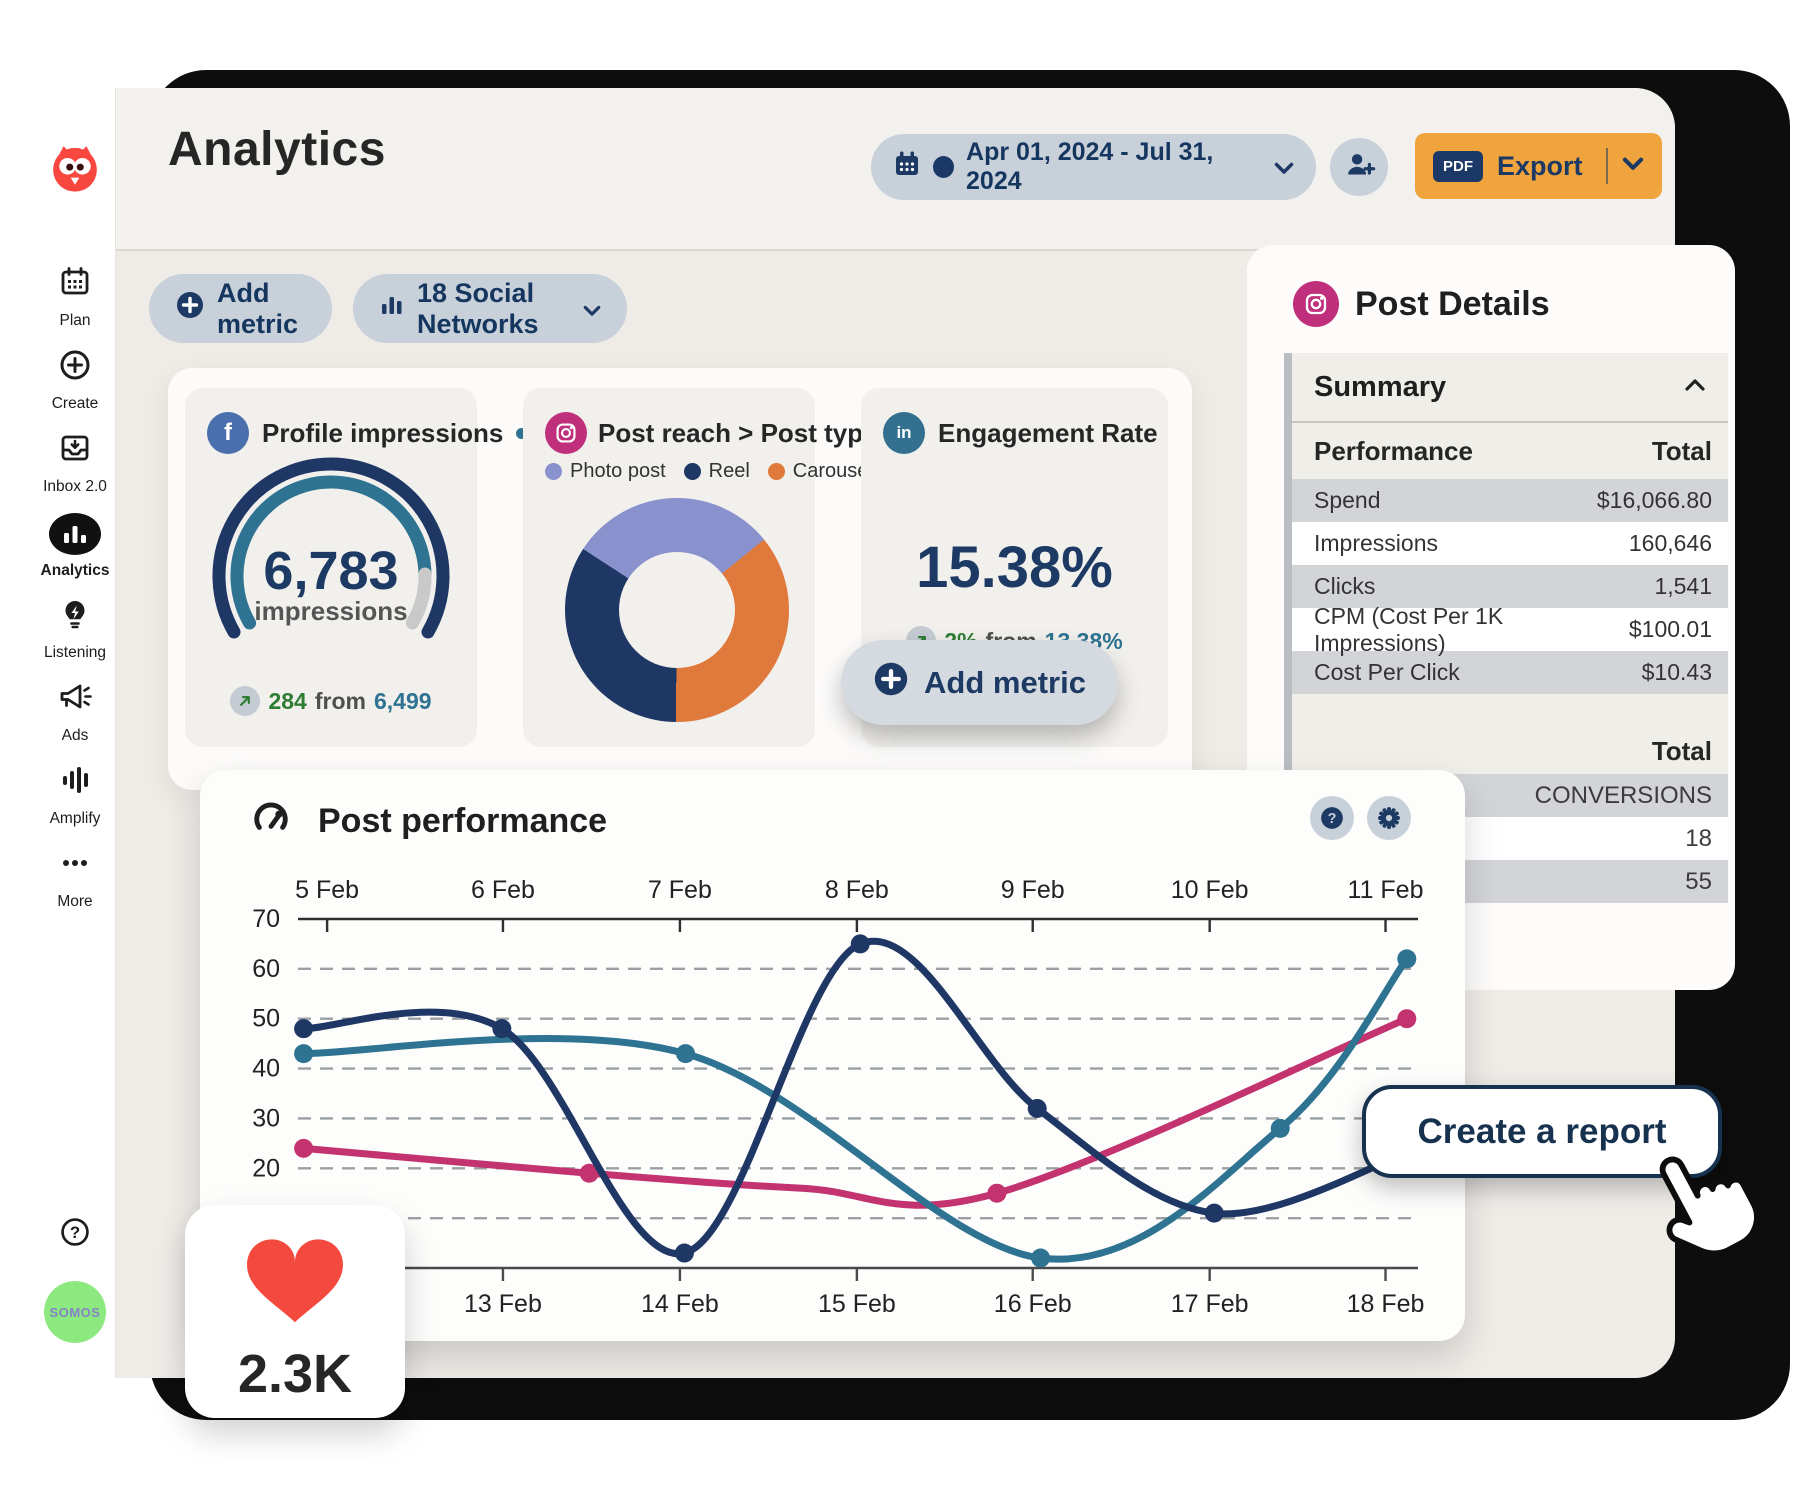 The image size is (1801, 1501). Describe the element at coordinates (271, 821) in the screenshot. I see `gauge-icon` at that location.